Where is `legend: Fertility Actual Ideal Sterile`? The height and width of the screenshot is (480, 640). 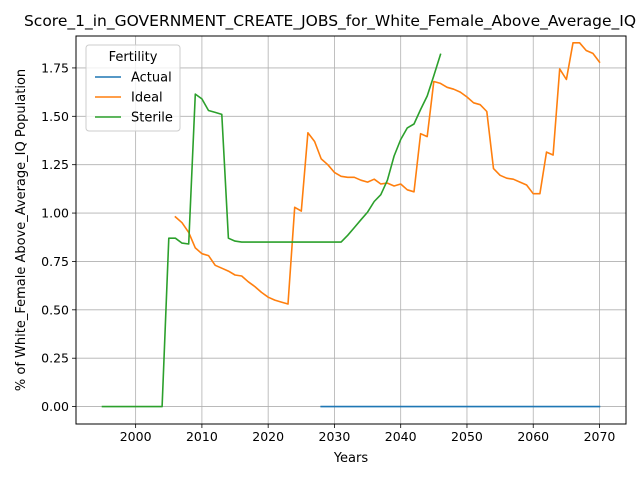
legend: Fertility Actual Ideal Sterile is located at coordinates (133, 88).